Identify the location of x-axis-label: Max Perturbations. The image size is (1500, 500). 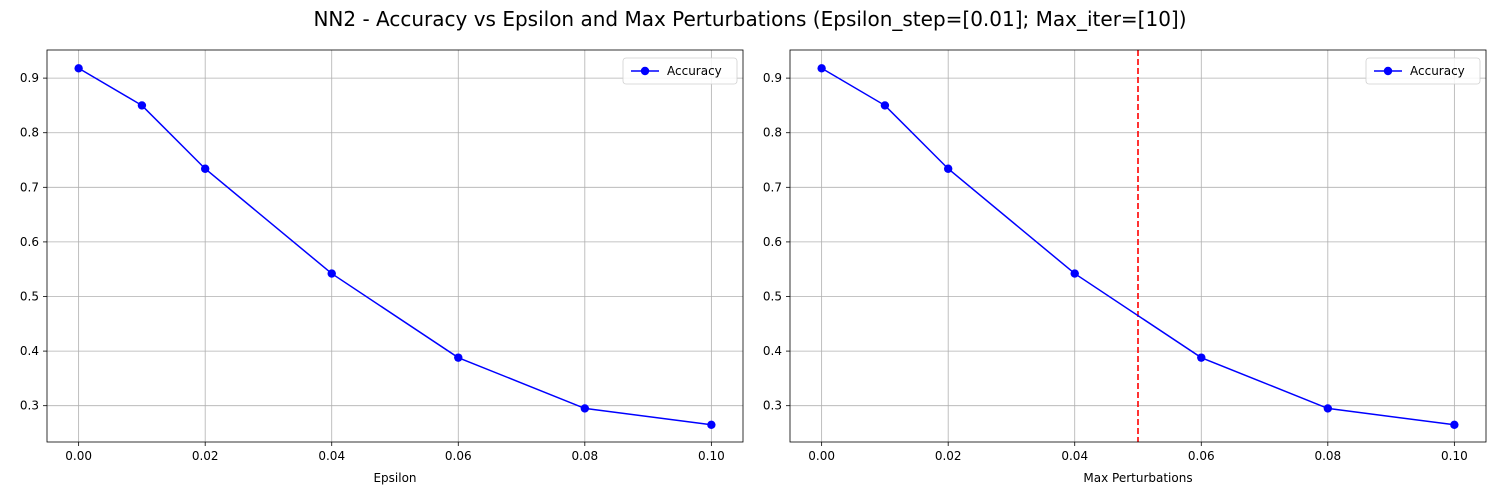
(1137, 478).